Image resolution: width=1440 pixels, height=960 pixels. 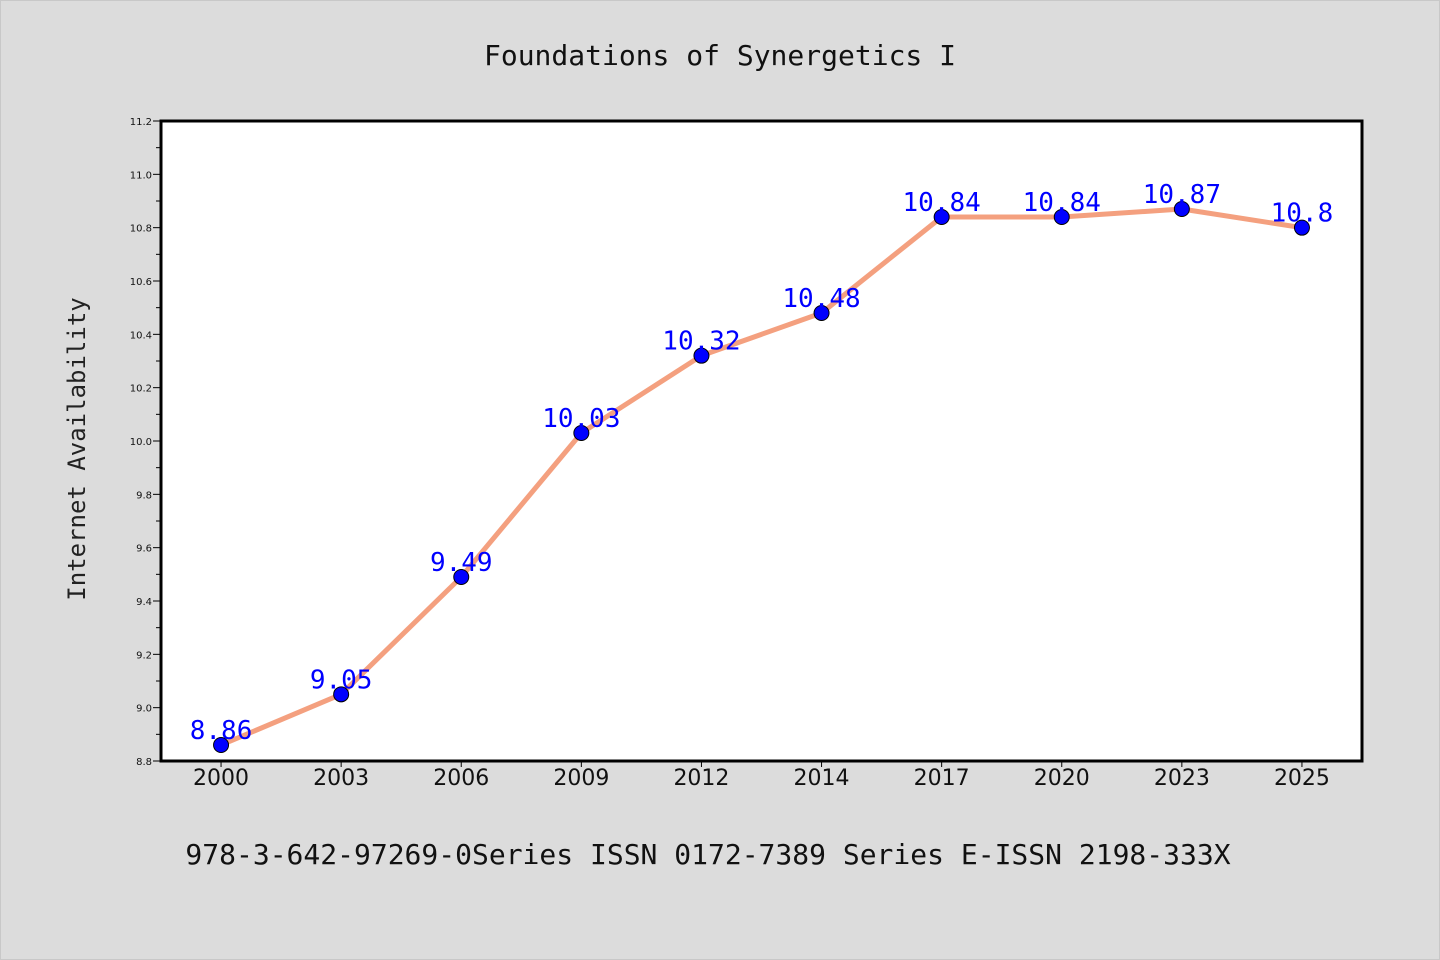 What do you see at coordinates (341, 694) in the screenshot?
I see `data-point-2003` at bounding box center [341, 694].